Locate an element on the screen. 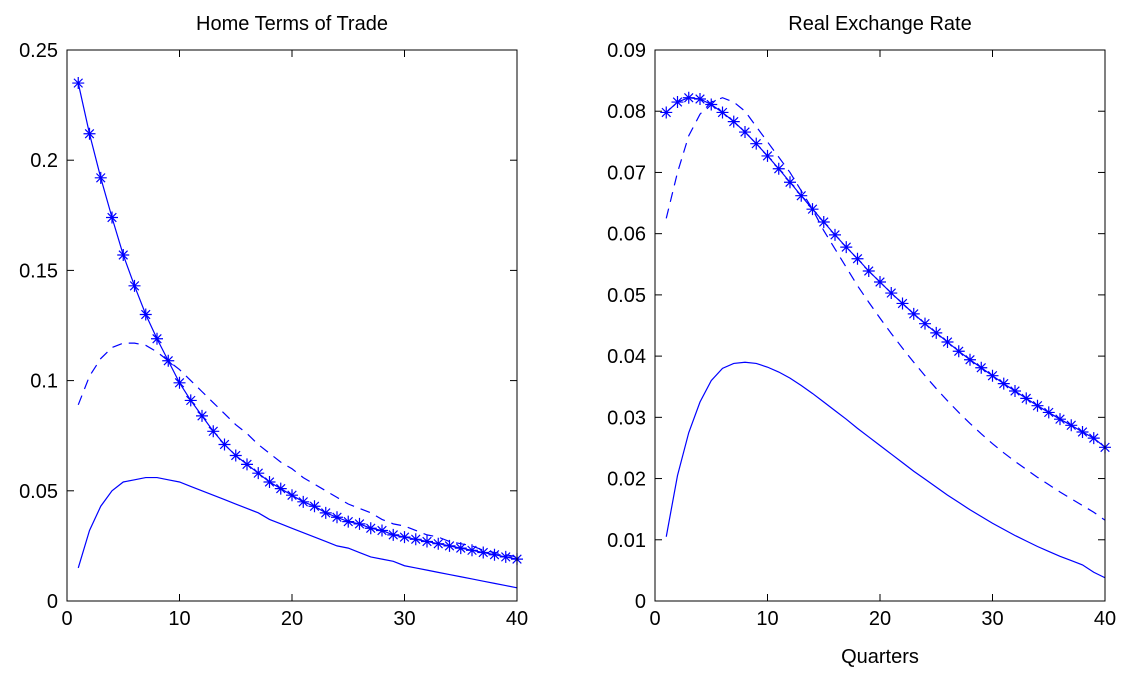 This screenshot has width=1123, height=673. y-tick-label: 0.02 is located at coordinates (626, 480).